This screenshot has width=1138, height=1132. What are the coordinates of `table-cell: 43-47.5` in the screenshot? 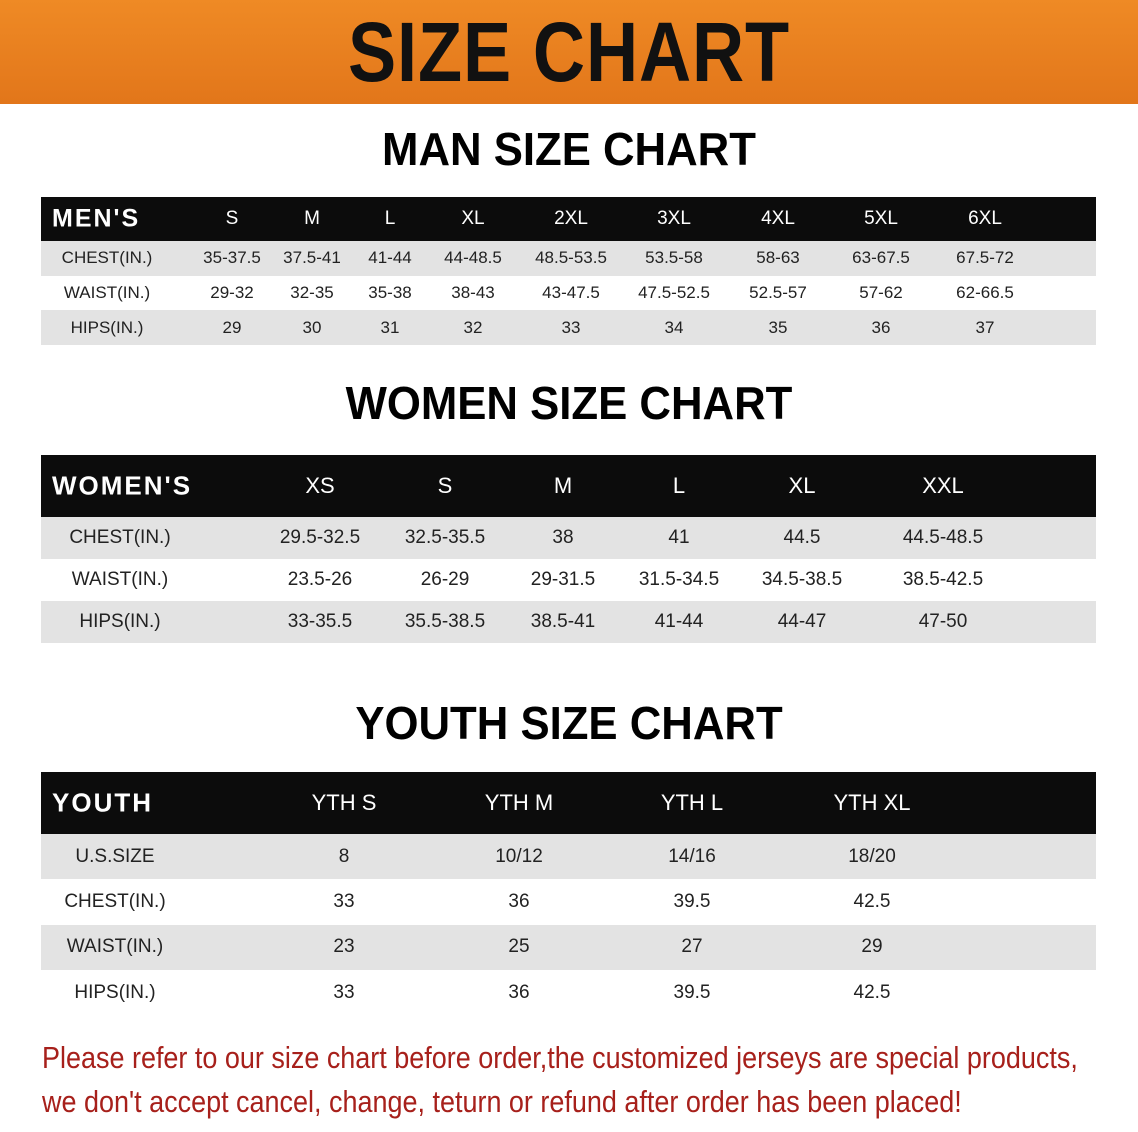 It's located at (571, 293).